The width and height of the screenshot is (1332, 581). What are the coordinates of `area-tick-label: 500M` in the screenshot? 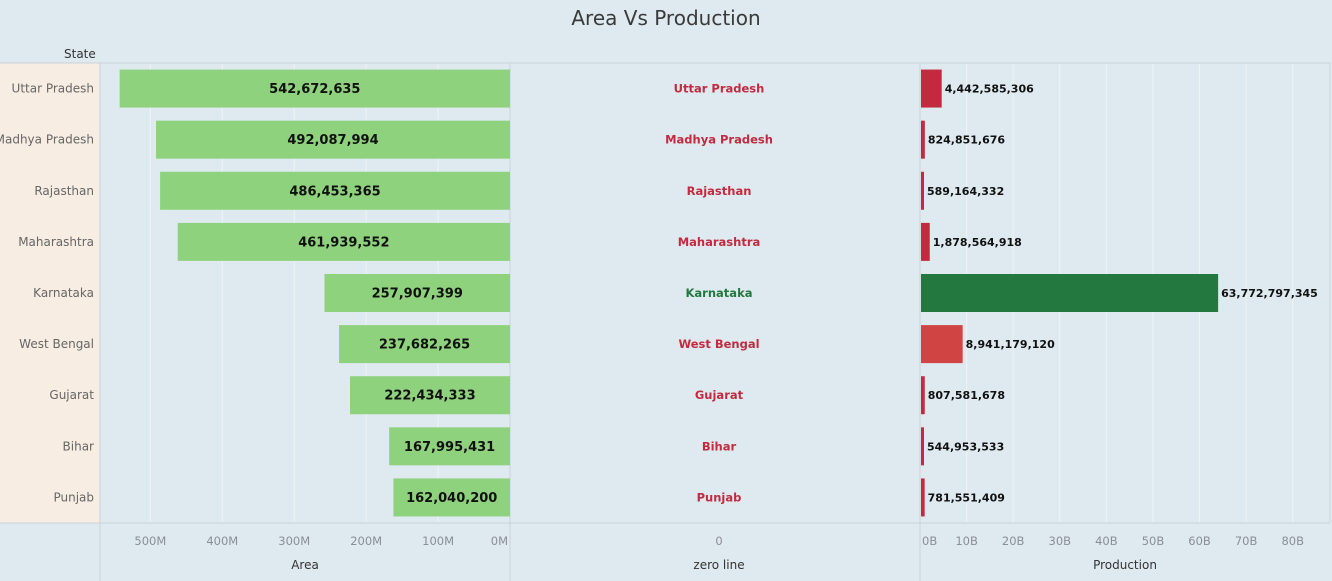 It's located at (150, 541).